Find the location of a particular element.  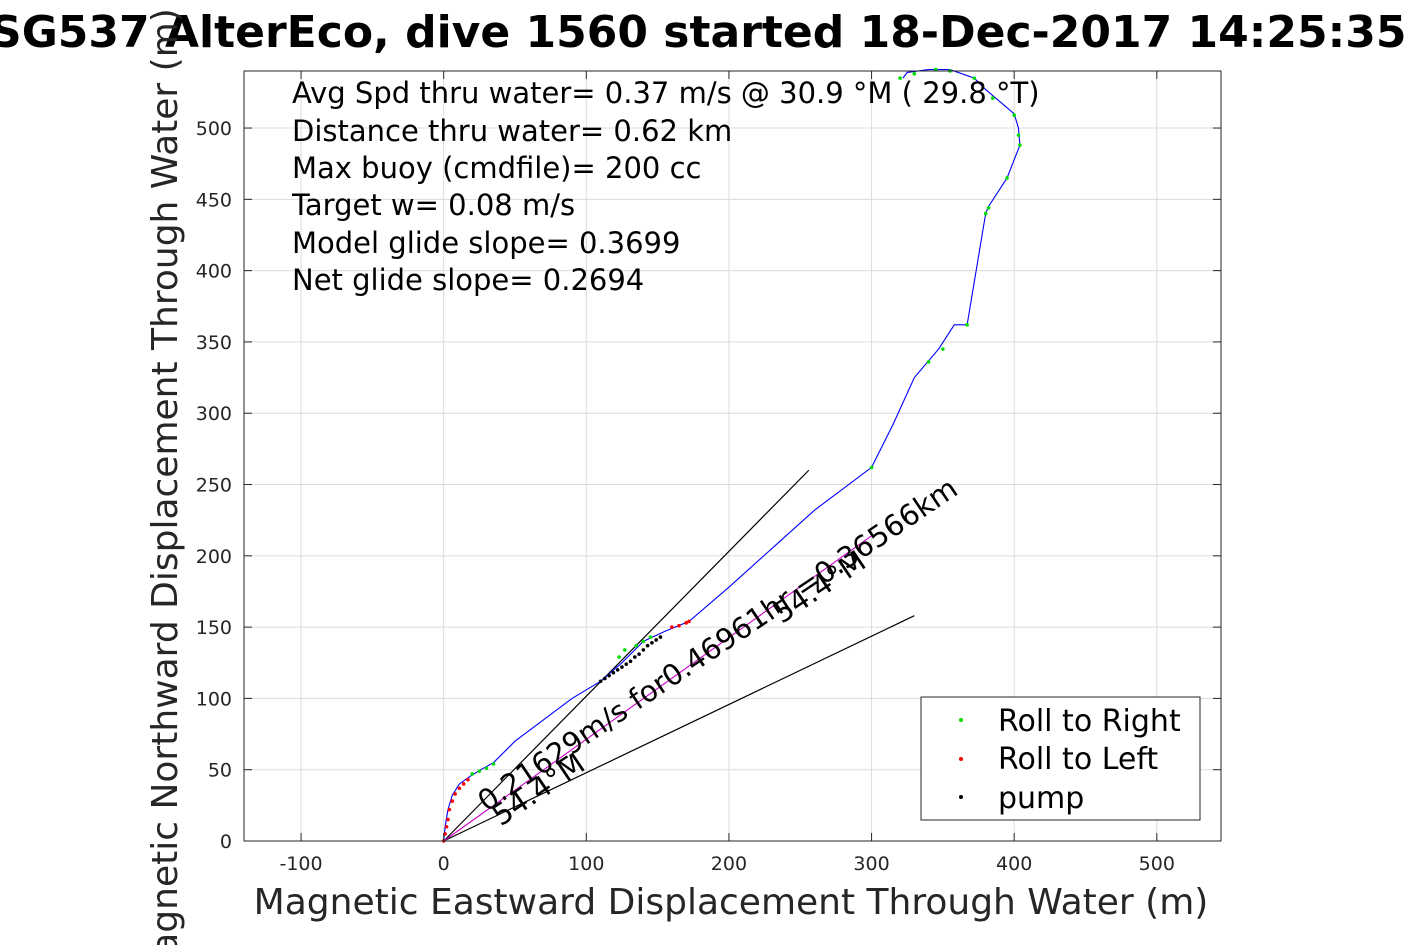

stat-net-glide: Net glide slope= 0.2694 is located at coordinates (468, 280).